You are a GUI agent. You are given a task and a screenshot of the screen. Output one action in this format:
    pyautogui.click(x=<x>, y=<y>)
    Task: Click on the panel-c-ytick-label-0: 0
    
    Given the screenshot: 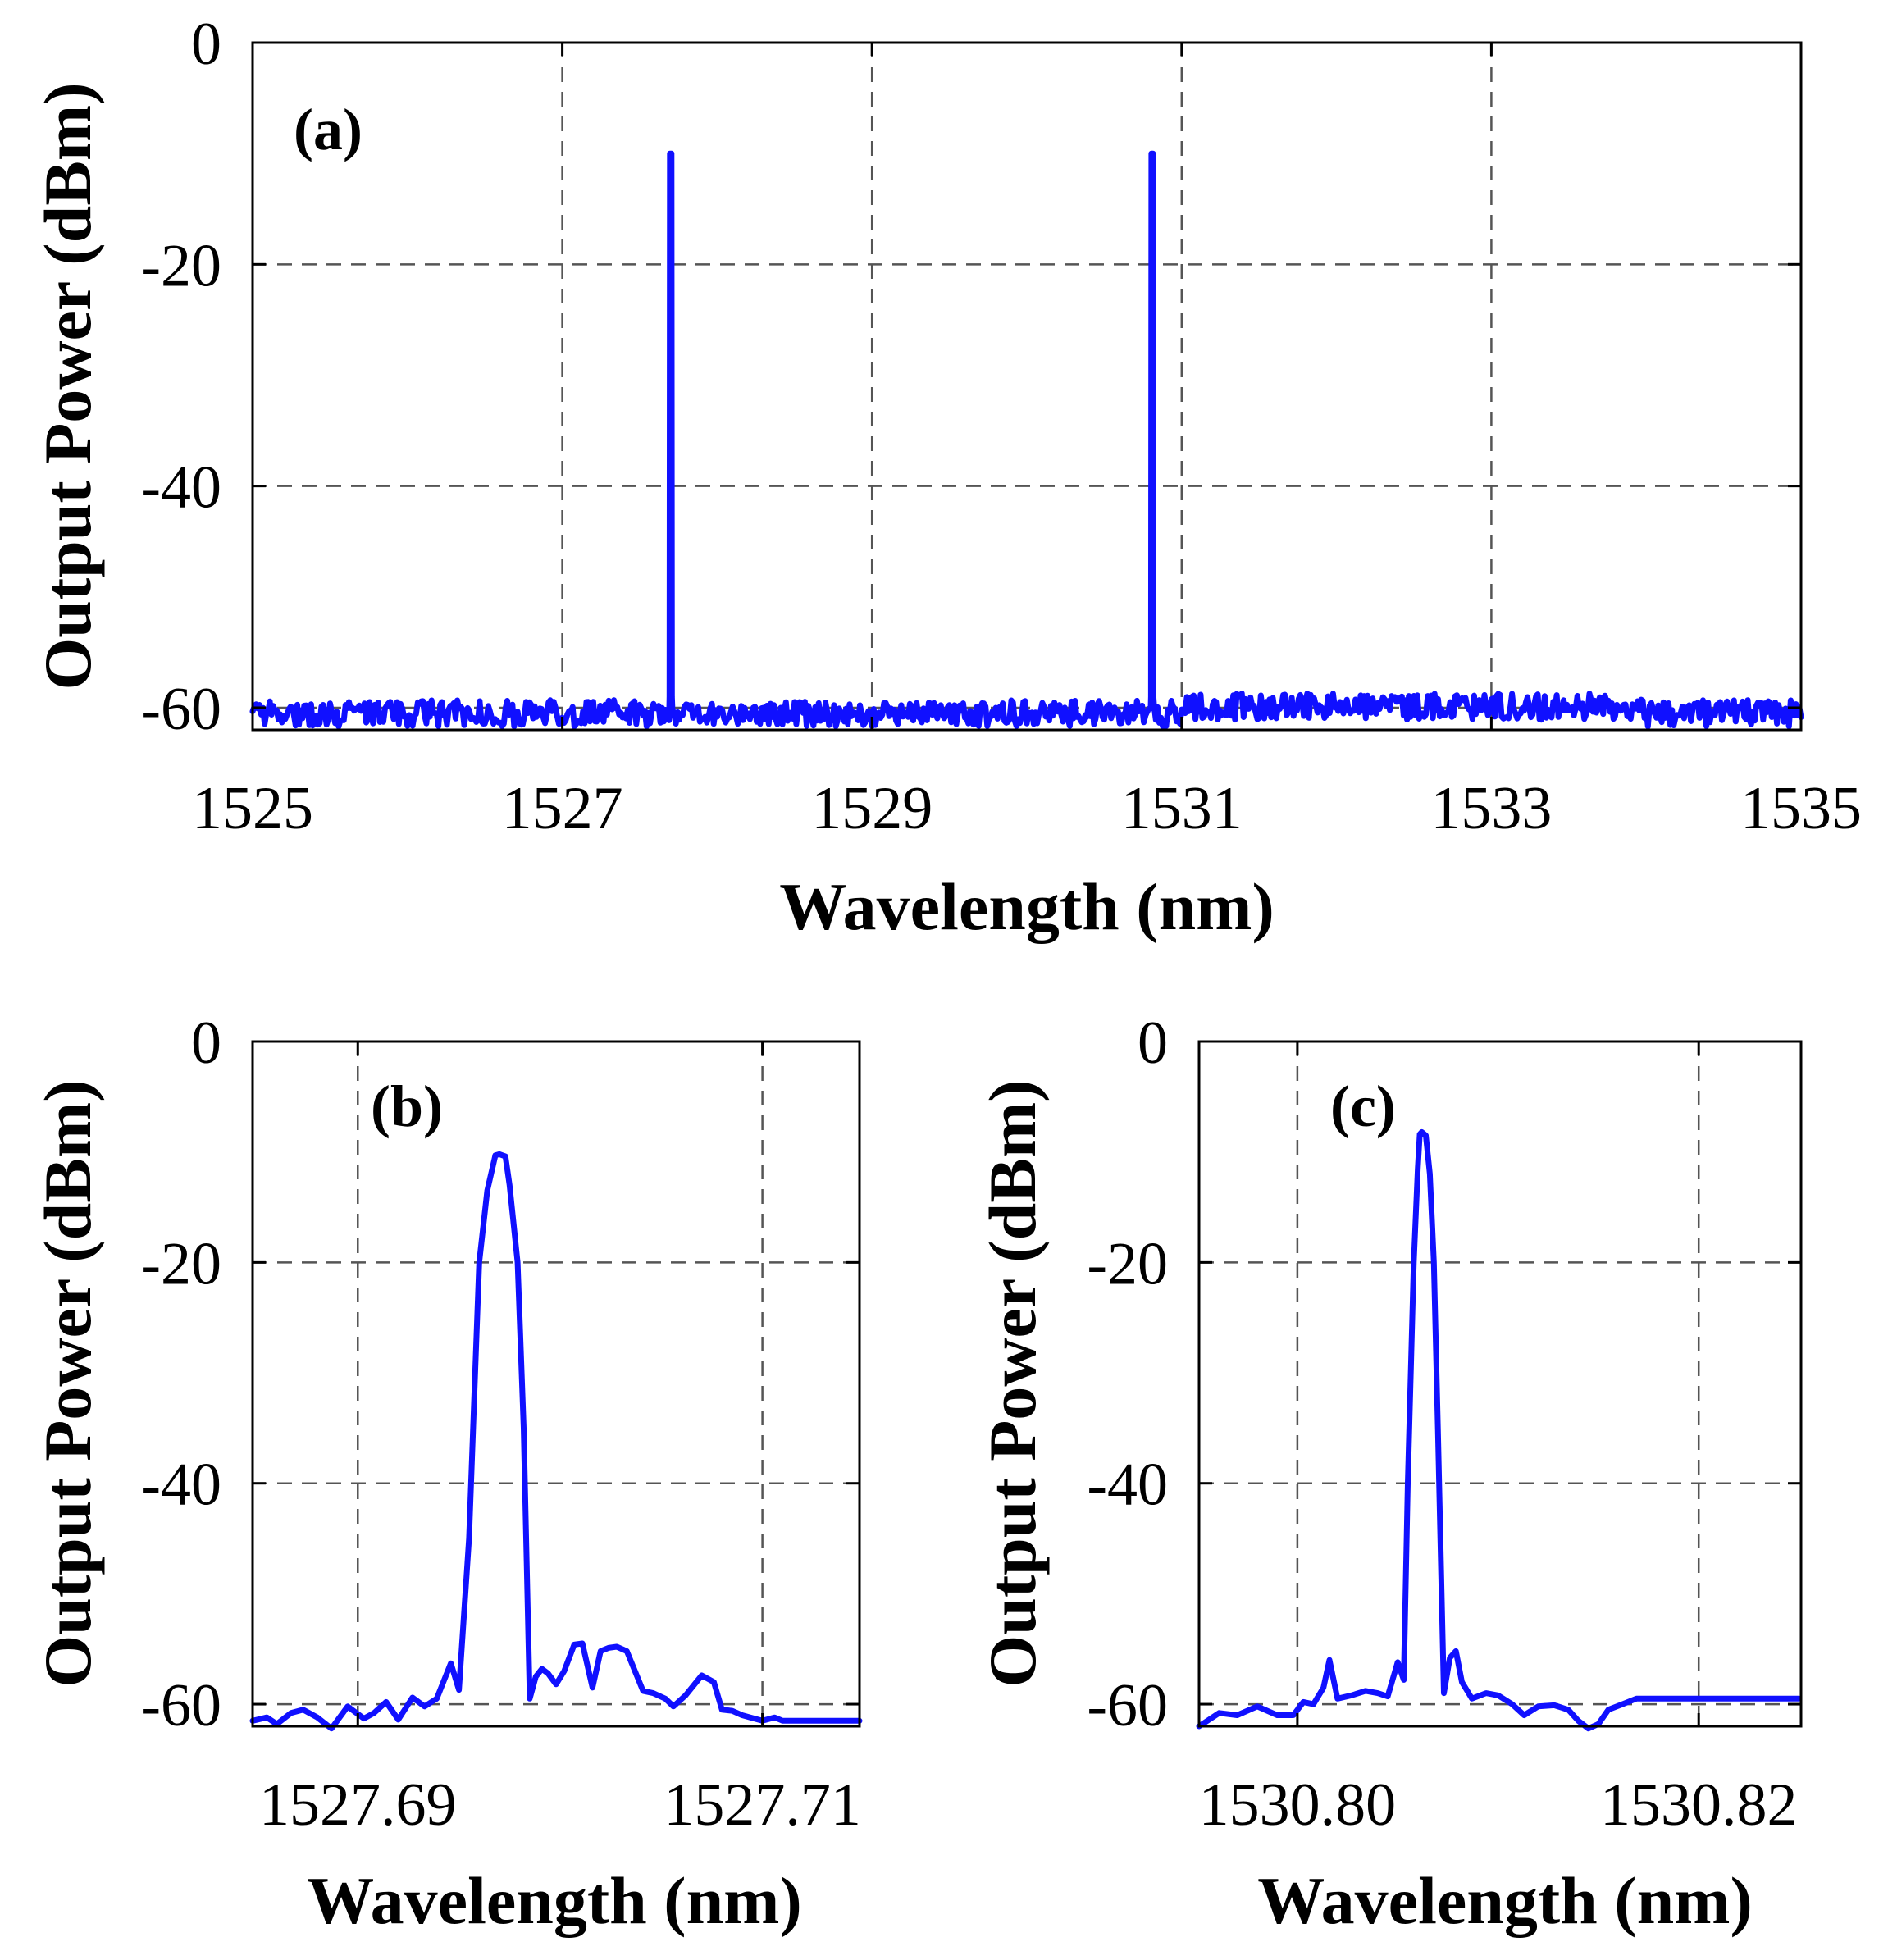 What is the action you would take?
    pyautogui.click(x=1153, y=1044)
    